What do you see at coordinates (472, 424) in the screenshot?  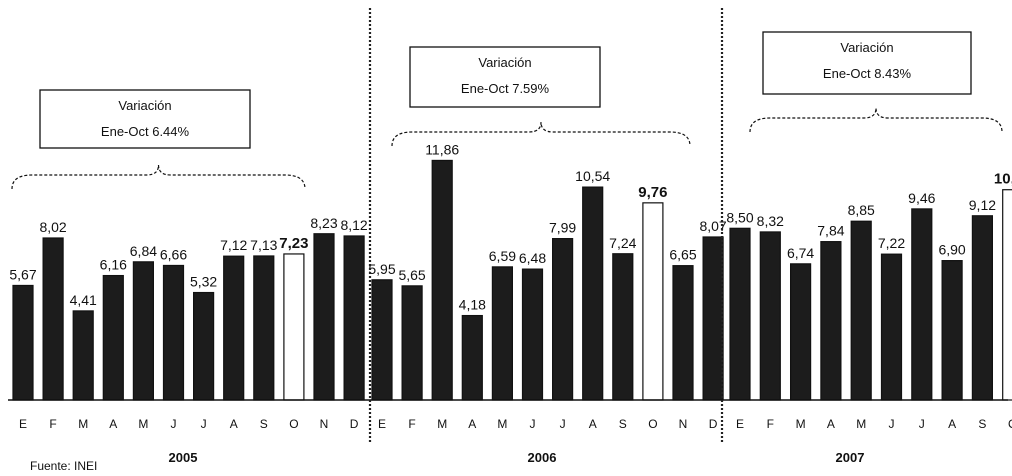 I see `x-tick-2006-4: A` at bounding box center [472, 424].